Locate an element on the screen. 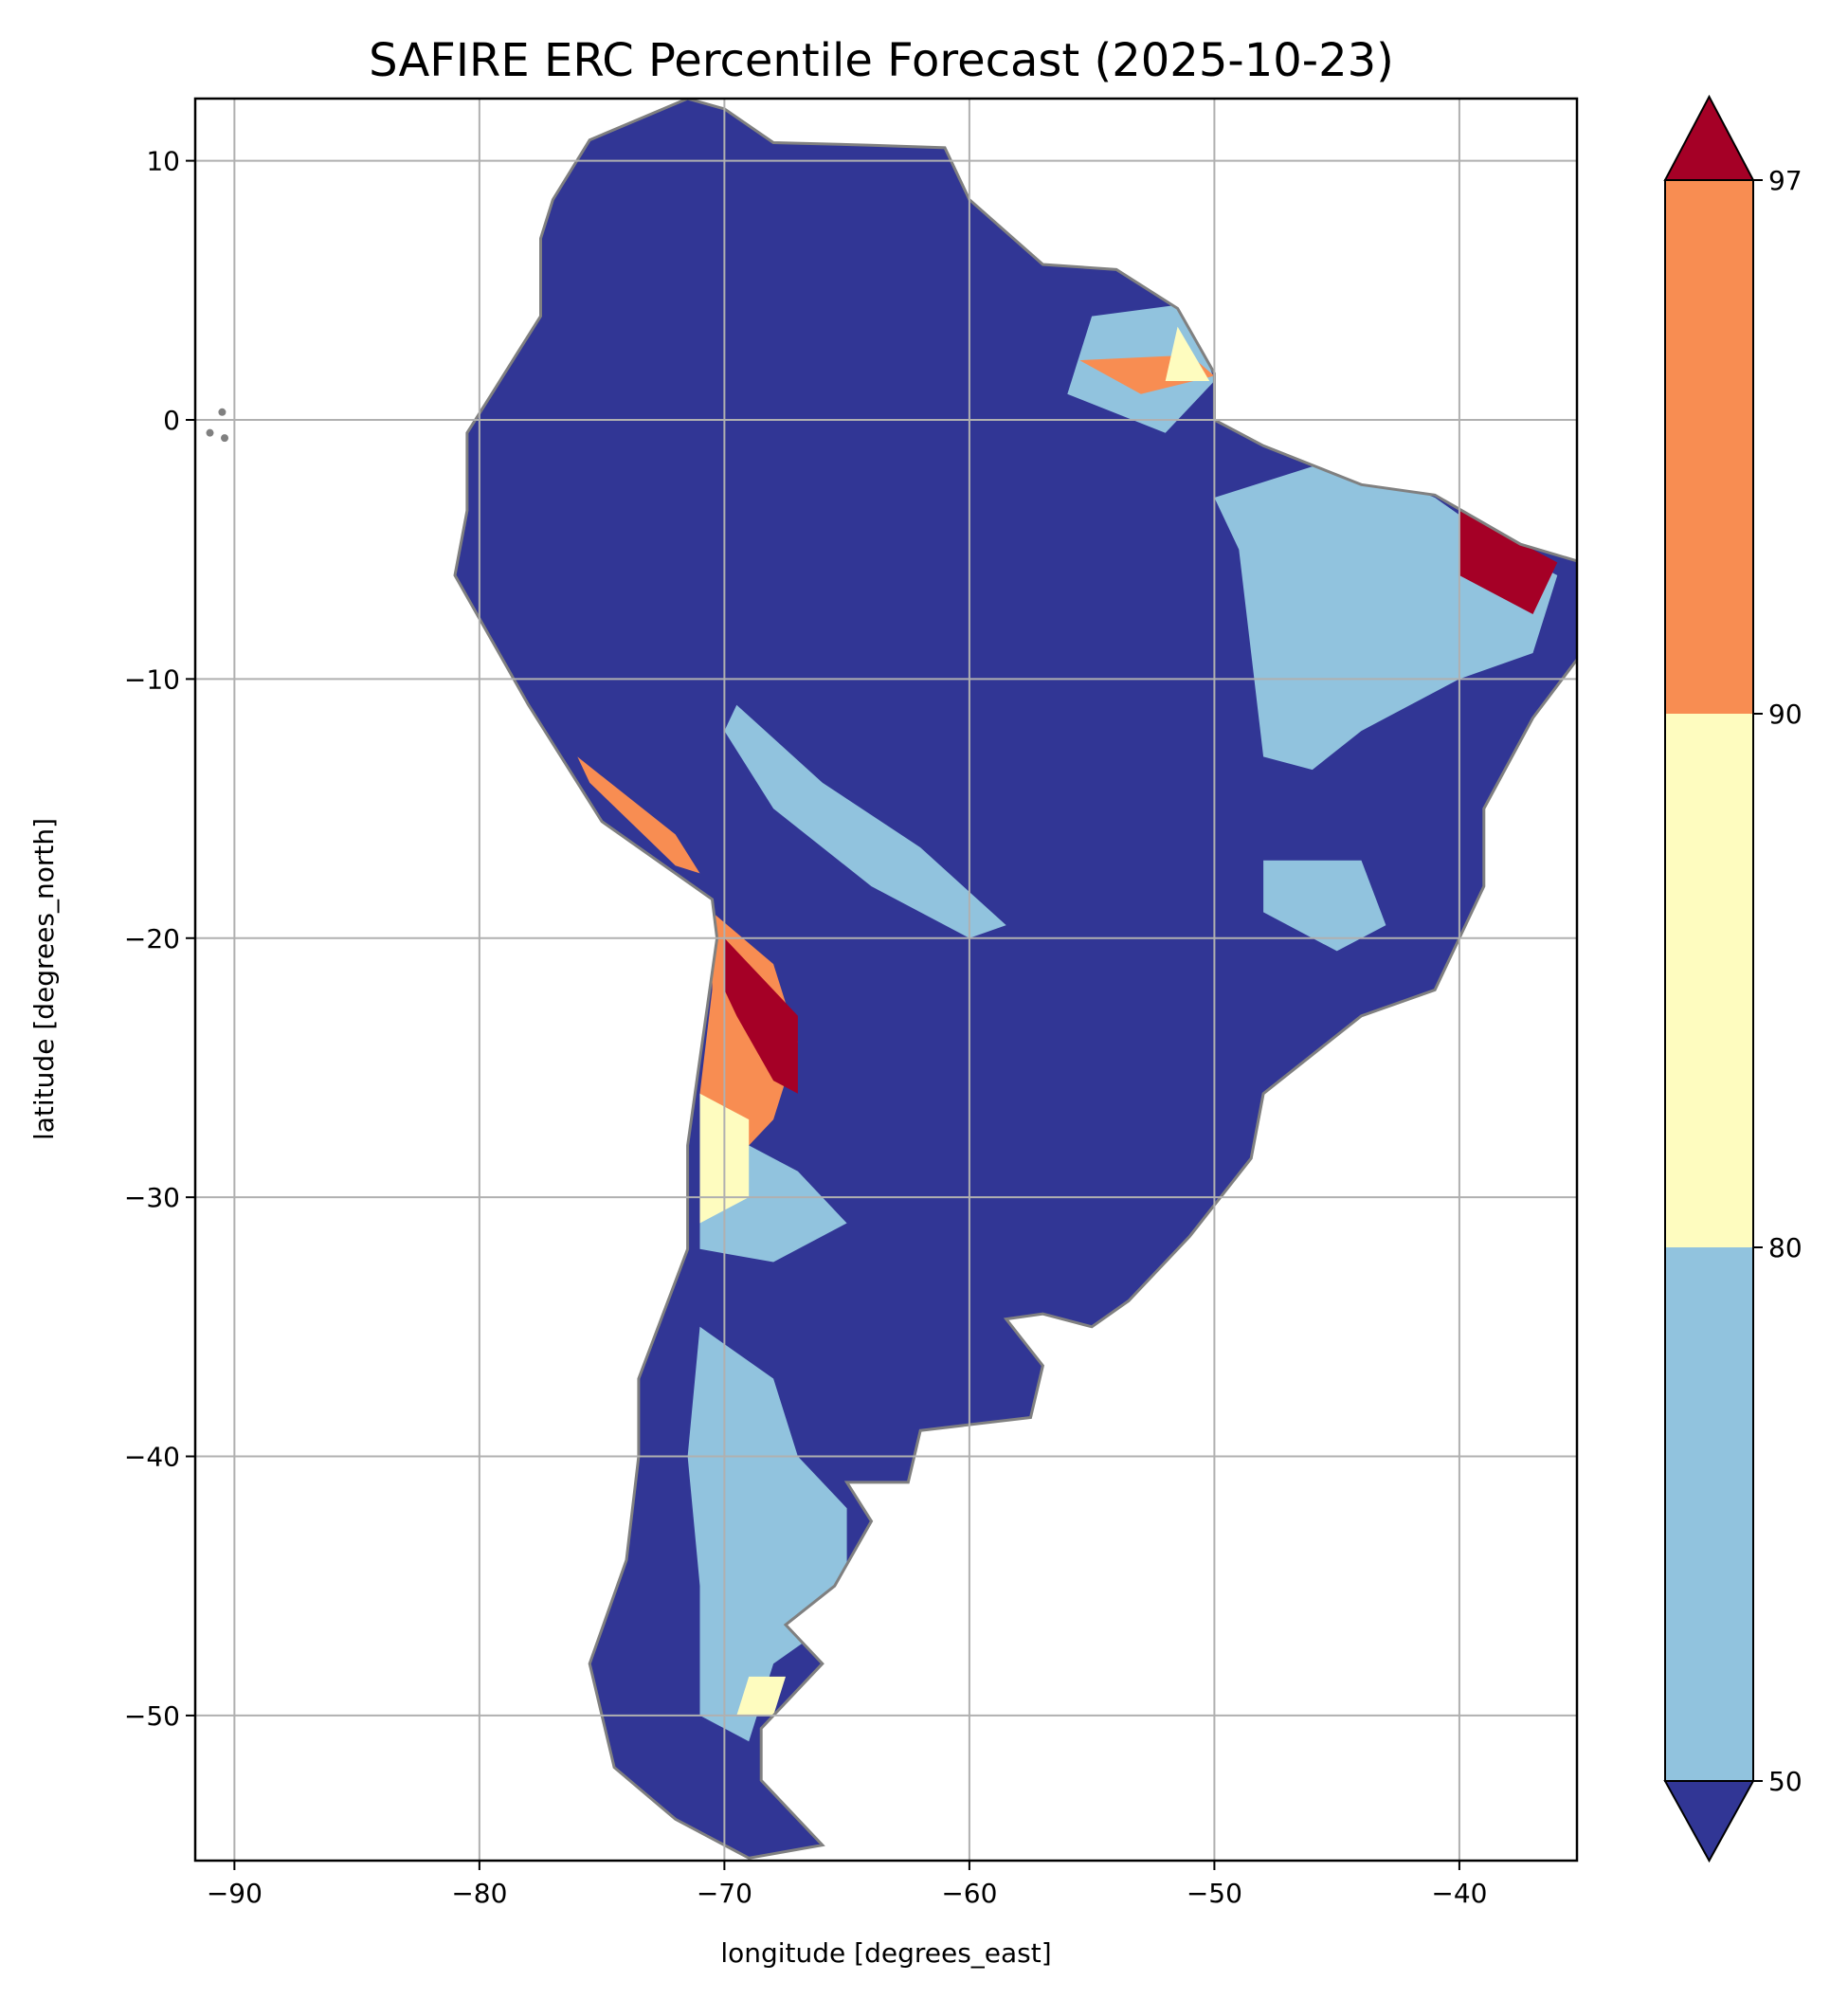  y-tick-label: −20 is located at coordinates (152, 939).